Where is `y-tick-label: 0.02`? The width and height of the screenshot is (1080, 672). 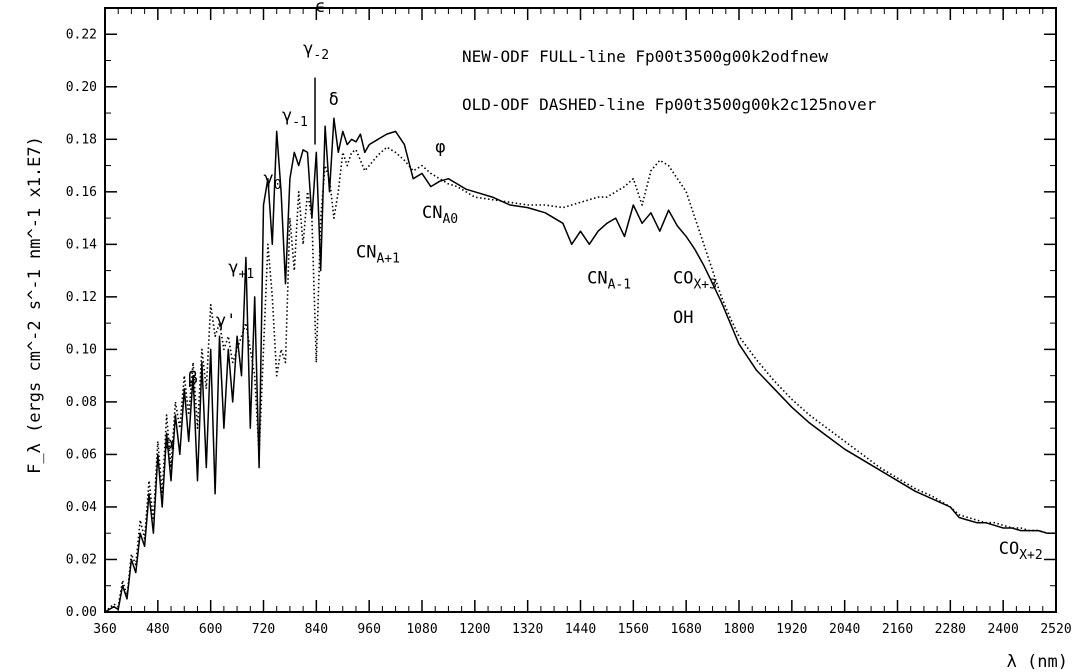
y-tick-label: 0.02 is located at coordinates (81, 559).